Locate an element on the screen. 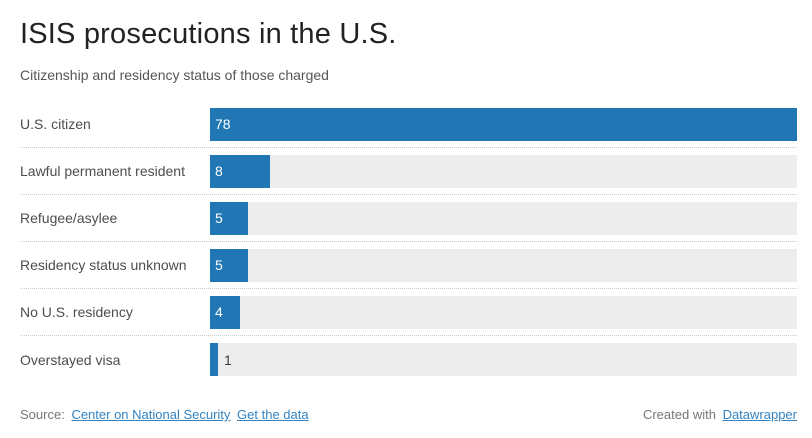  category-label: Lawful permanent resident is located at coordinates (102, 171).